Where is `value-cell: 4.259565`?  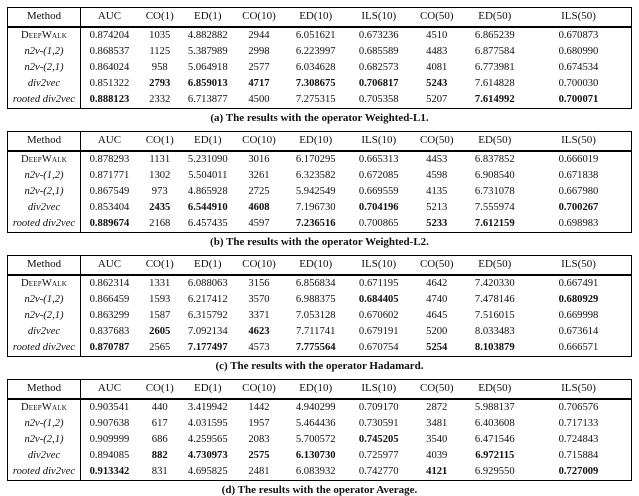
value-cell: 4.259565 is located at coordinates (207, 440).